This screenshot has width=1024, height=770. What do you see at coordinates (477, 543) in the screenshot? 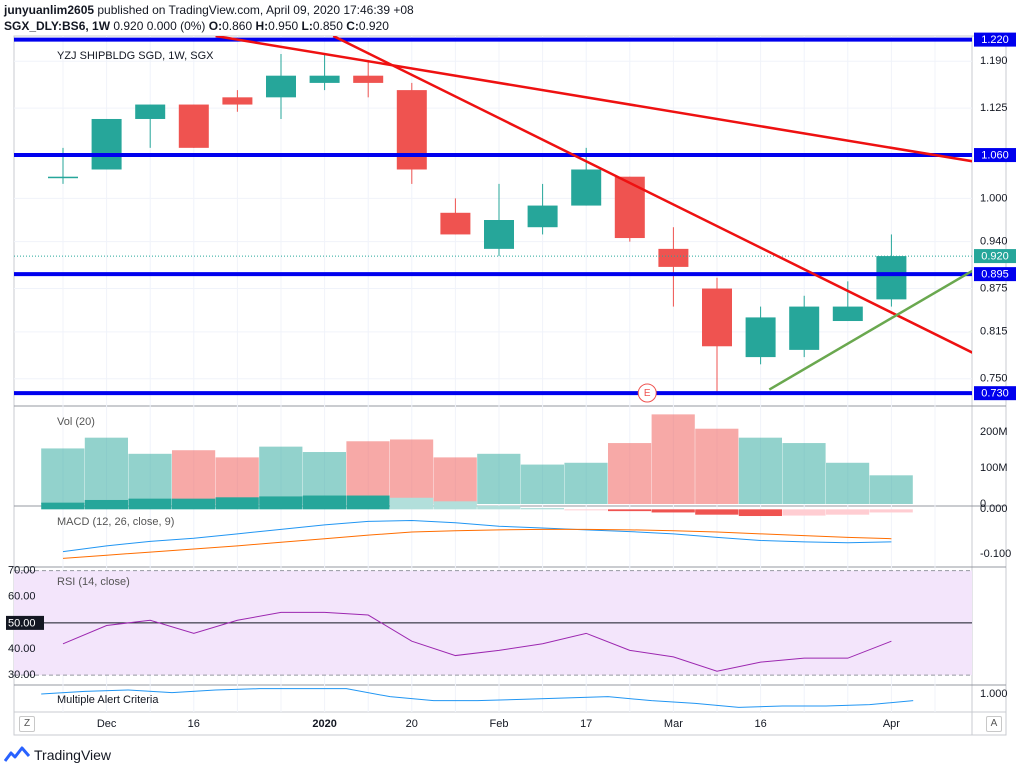
I see `macd-signal-line` at bounding box center [477, 543].